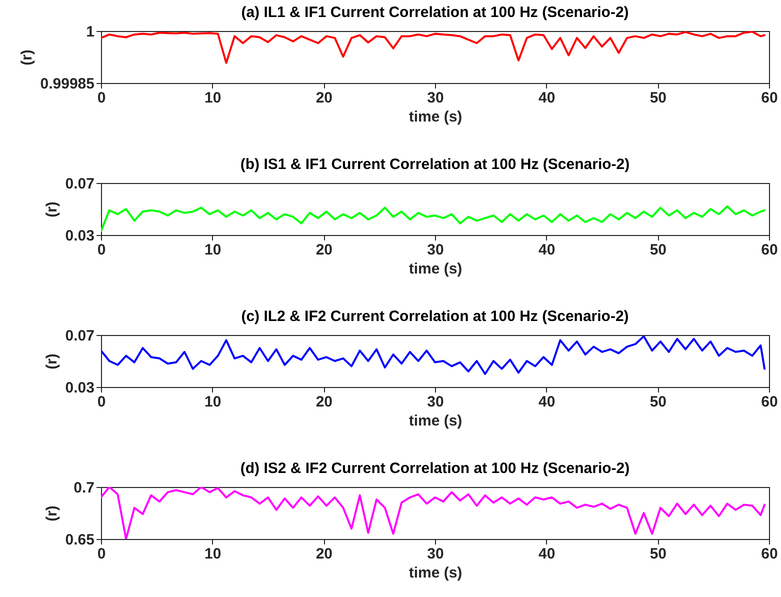 The image size is (781, 597). Describe the element at coordinates (435, 12) in the screenshot. I see `chart-title: (a) IL1 & IF1 Current Correlation at 100 Hz (Scenario-2)` at that location.